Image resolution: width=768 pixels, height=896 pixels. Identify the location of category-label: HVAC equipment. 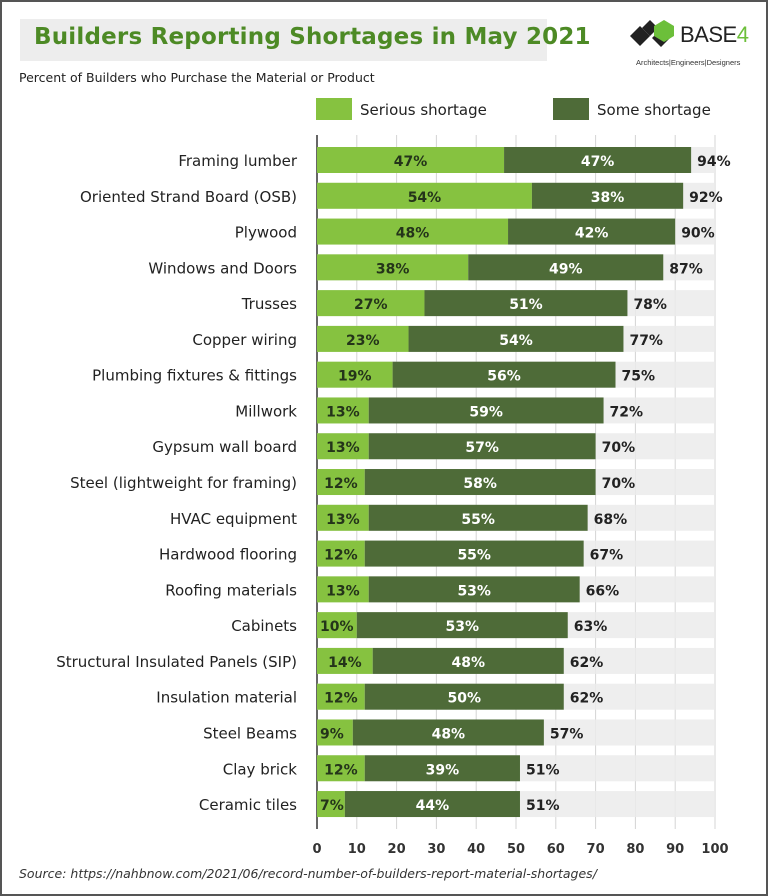
(233, 519).